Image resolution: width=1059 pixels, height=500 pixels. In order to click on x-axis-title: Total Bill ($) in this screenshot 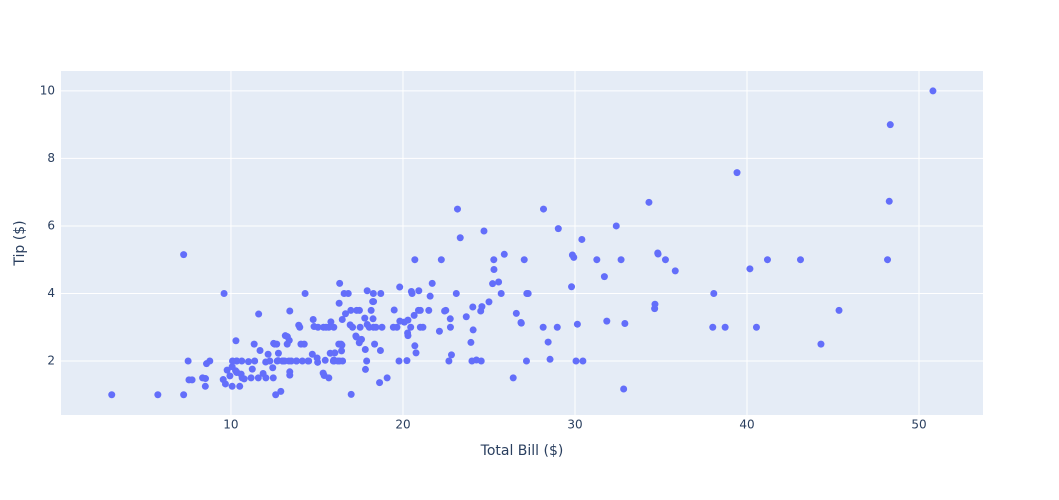, I will do `click(522, 451)`.